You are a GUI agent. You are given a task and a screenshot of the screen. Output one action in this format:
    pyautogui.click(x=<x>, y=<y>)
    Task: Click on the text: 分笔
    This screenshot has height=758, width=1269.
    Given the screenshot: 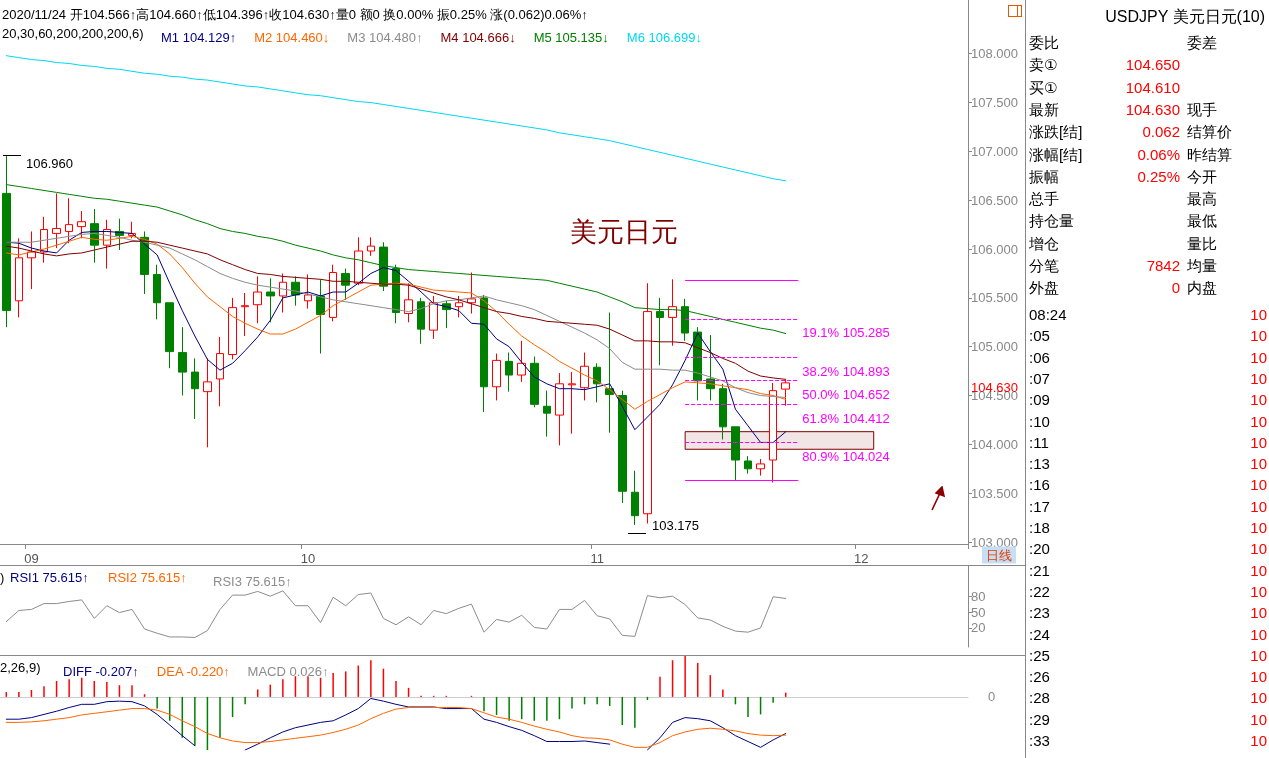 What is the action you would take?
    pyautogui.click(x=1044, y=266)
    